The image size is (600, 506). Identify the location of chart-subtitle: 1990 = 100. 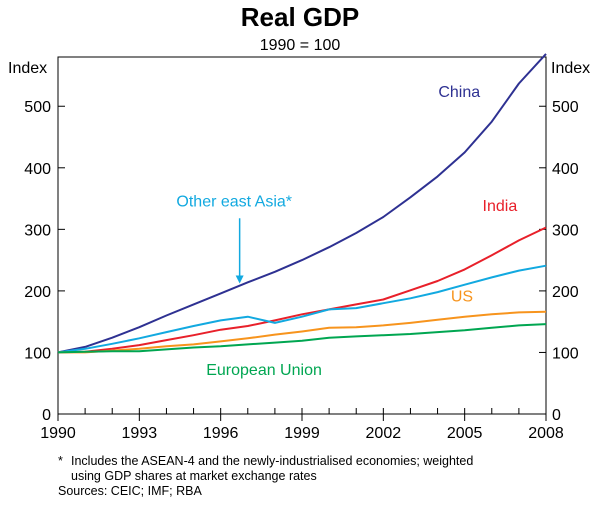
(300, 45).